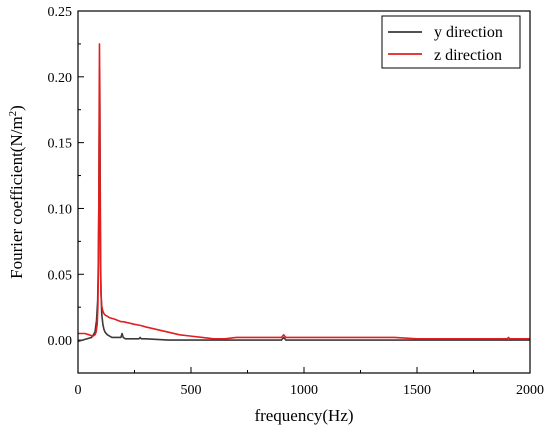 This screenshot has width=550, height=434. What do you see at coordinates (60, 209) in the screenshot?
I see `y-tick-label: 0.10` at bounding box center [60, 209].